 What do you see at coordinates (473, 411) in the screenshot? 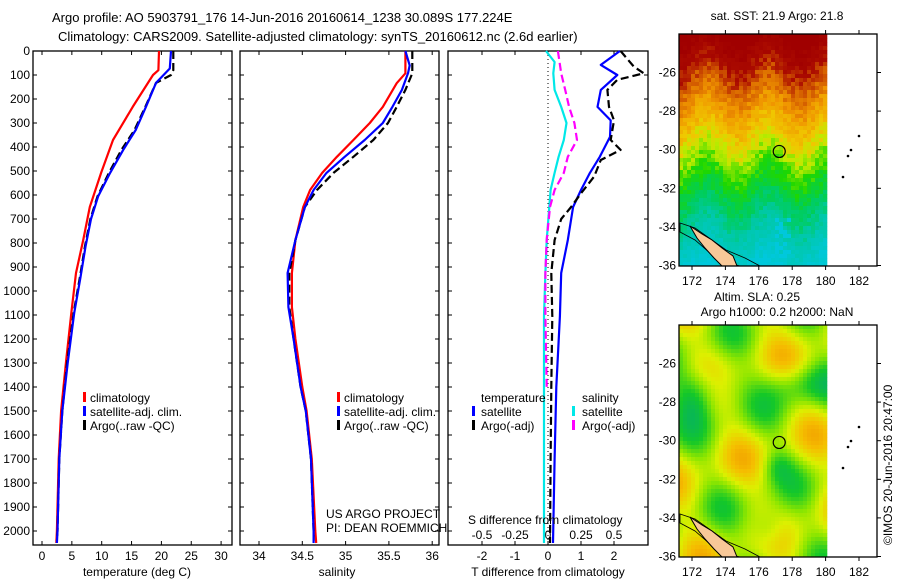
I see `legend-swatch-t-satellite` at bounding box center [473, 411].